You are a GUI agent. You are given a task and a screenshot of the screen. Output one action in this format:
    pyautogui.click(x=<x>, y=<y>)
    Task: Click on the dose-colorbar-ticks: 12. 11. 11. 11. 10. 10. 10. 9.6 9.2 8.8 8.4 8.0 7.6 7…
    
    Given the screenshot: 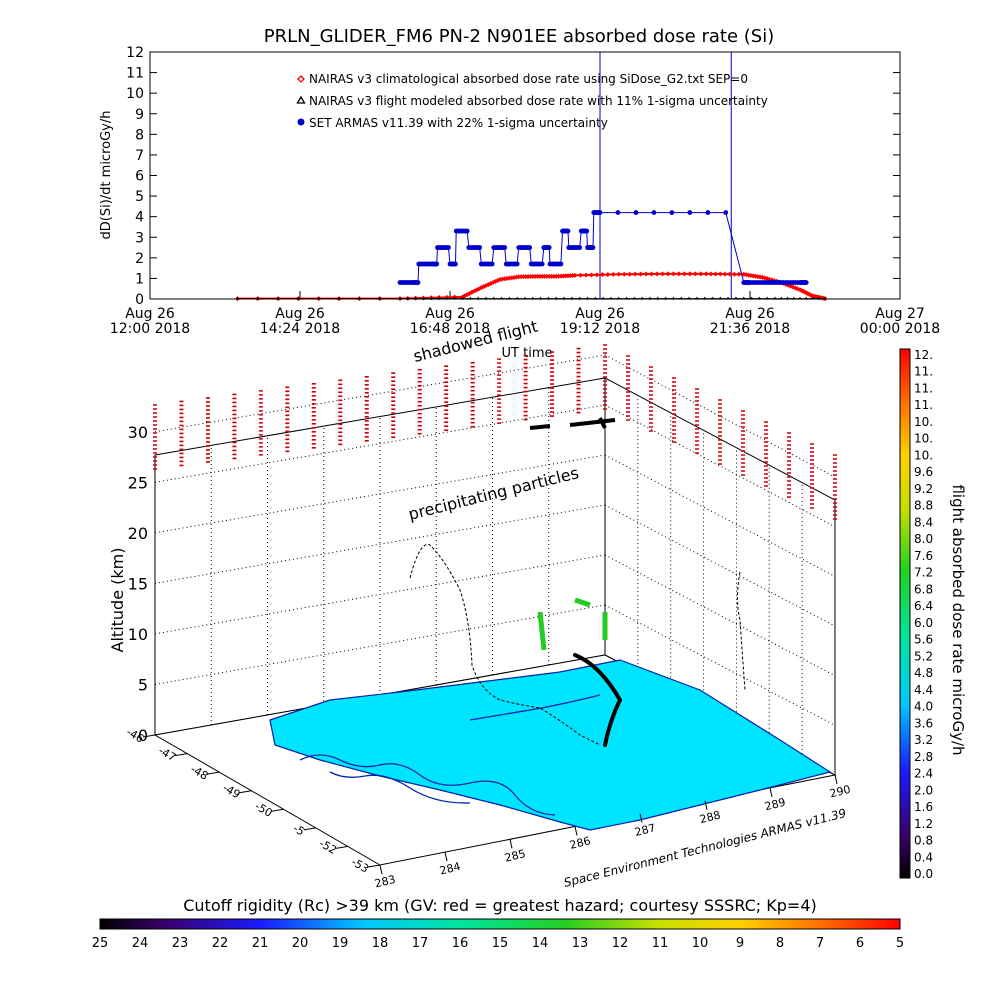 What is the action you would take?
    pyautogui.click(x=923, y=614)
    